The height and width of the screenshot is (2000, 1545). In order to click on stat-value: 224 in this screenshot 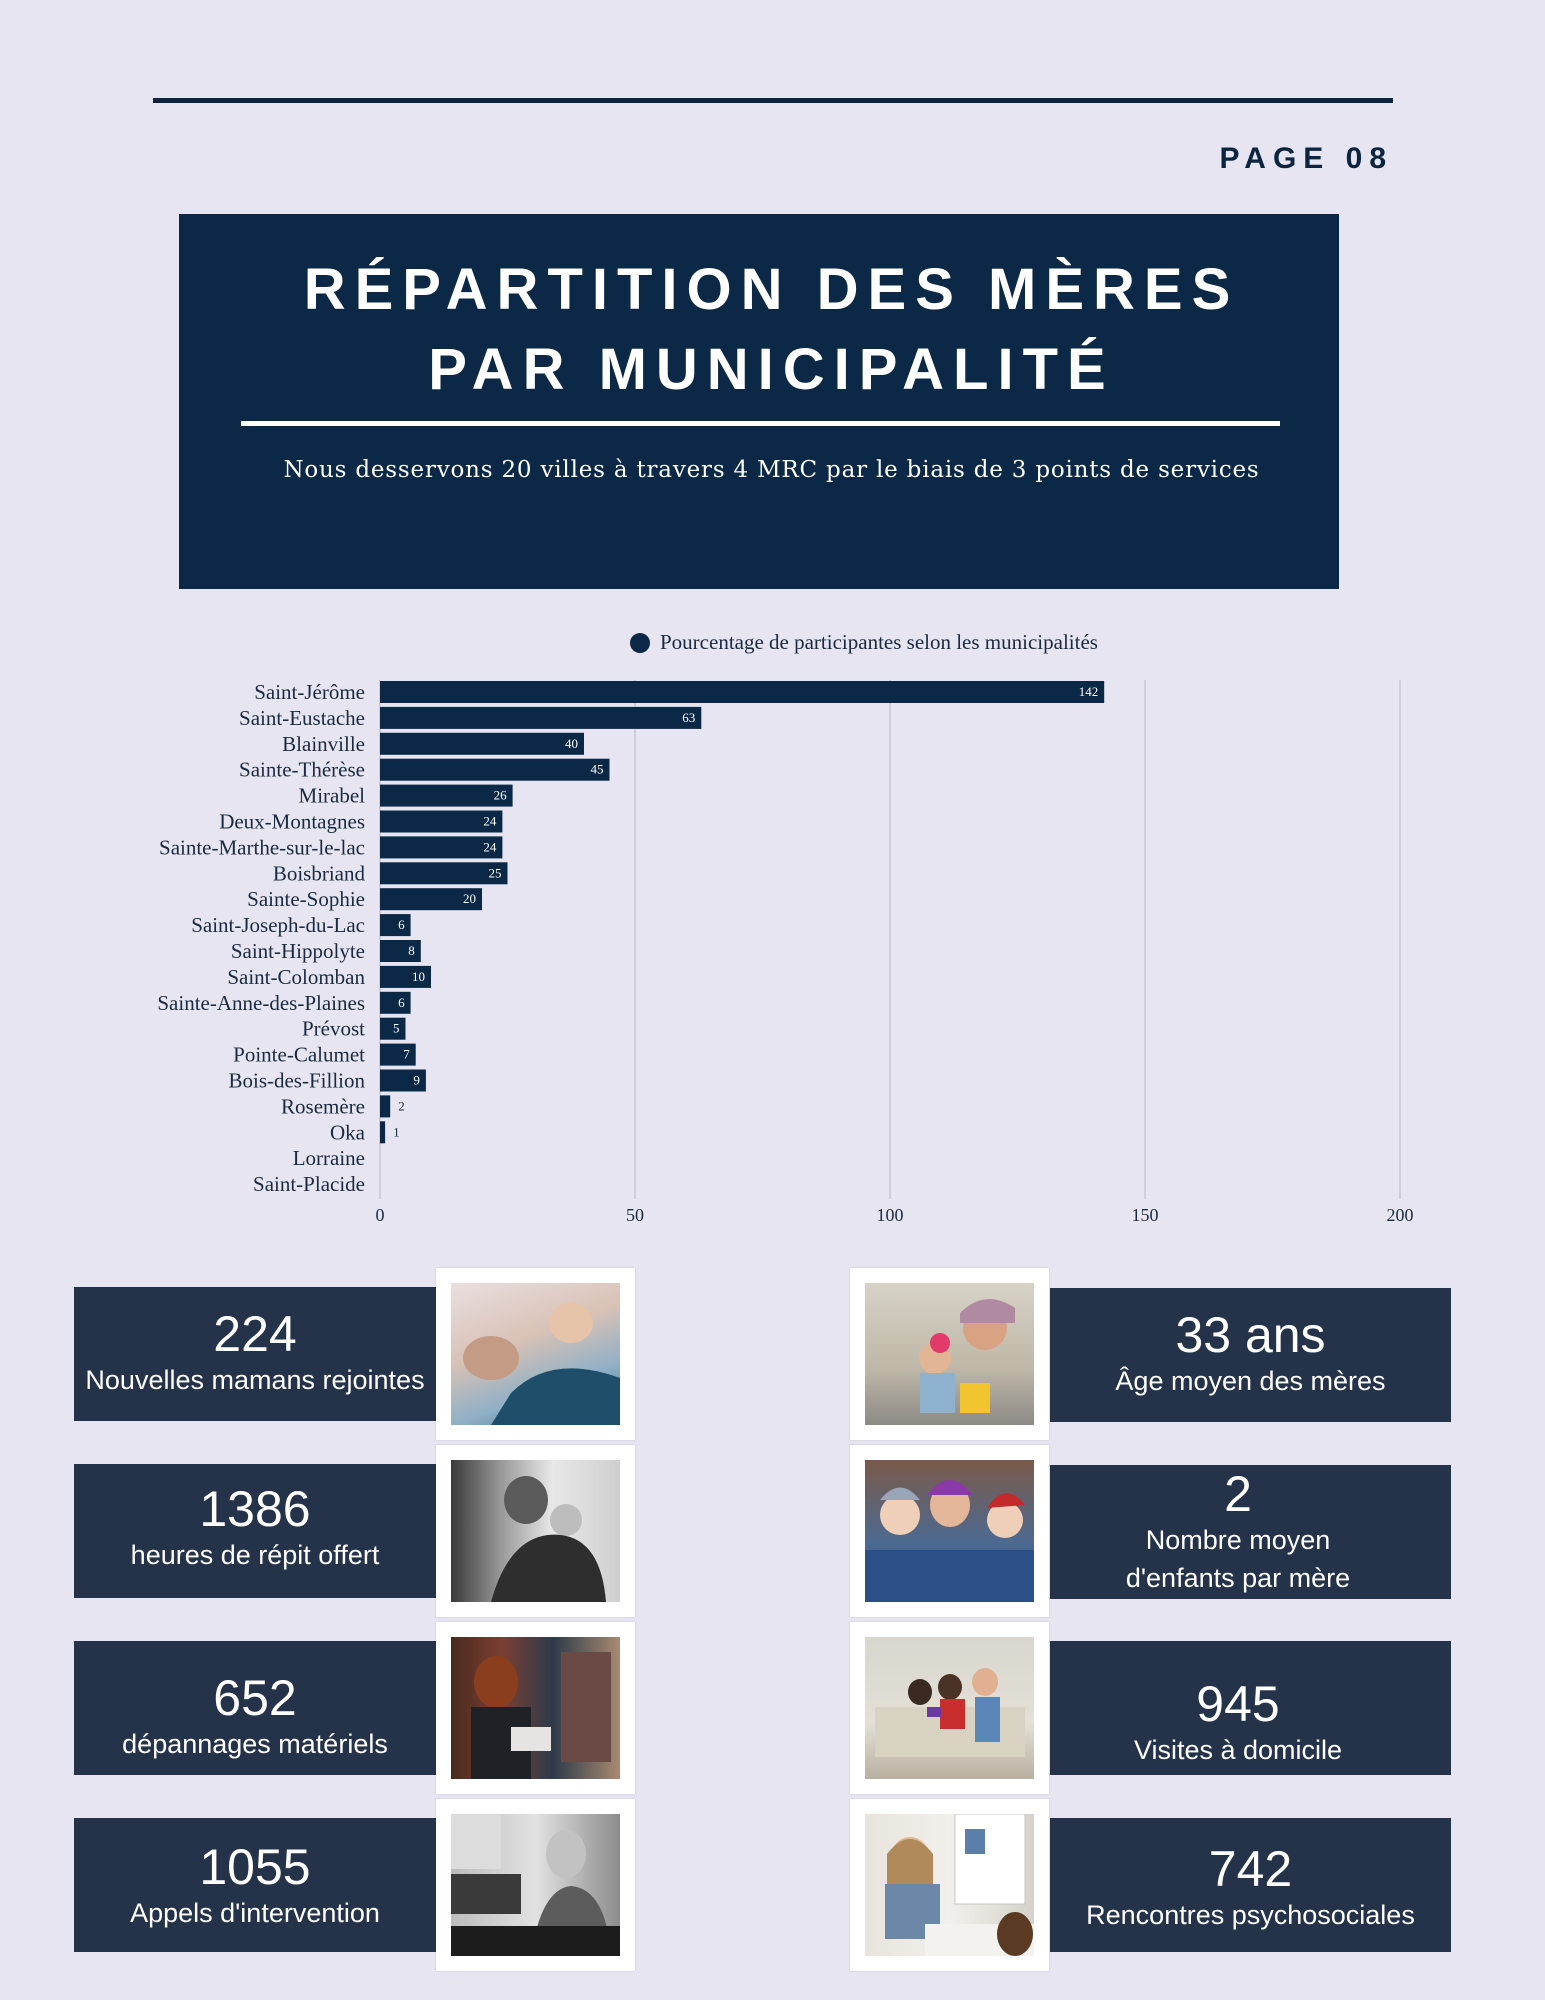, I will do `click(255, 1334)`.